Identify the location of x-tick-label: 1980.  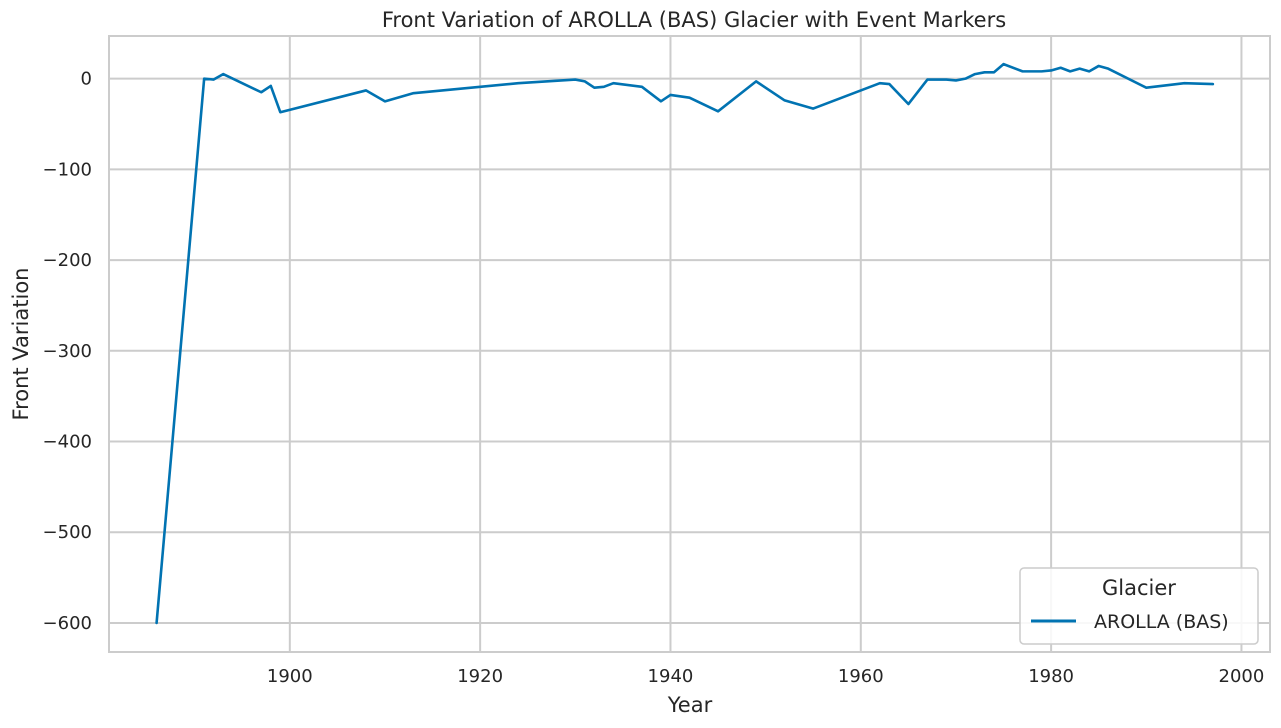
(1051, 676).